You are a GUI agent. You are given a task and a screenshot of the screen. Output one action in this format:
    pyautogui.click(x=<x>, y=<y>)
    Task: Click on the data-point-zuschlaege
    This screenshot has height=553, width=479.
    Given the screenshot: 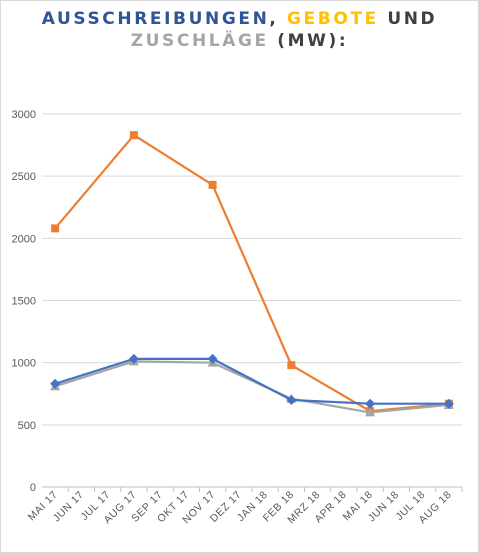 What is the action you would take?
    pyautogui.click(x=370, y=412)
    